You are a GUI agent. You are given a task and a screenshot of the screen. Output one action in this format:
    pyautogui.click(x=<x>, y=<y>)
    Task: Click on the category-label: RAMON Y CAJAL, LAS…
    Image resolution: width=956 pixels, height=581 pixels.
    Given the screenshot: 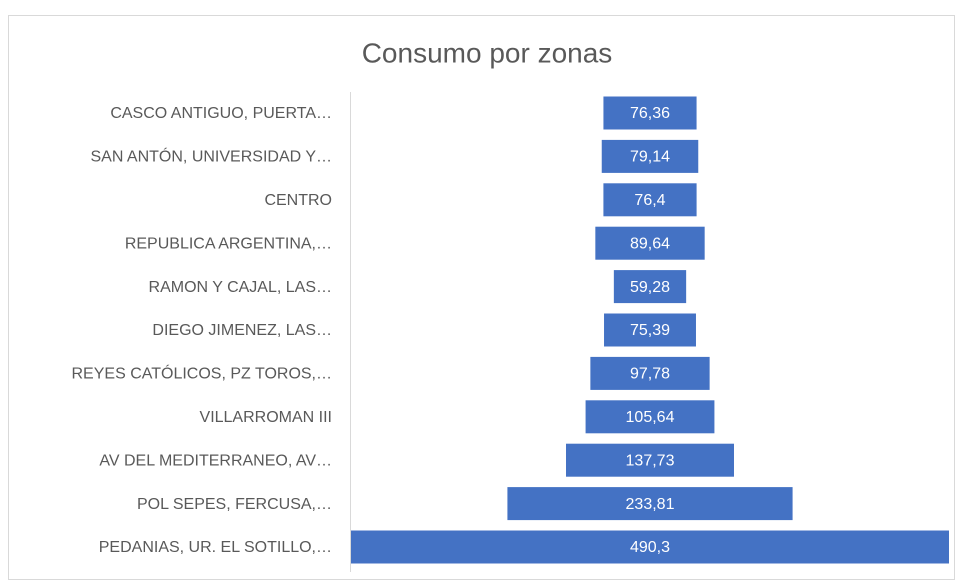 What is the action you would take?
    pyautogui.click(x=240, y=287)
    